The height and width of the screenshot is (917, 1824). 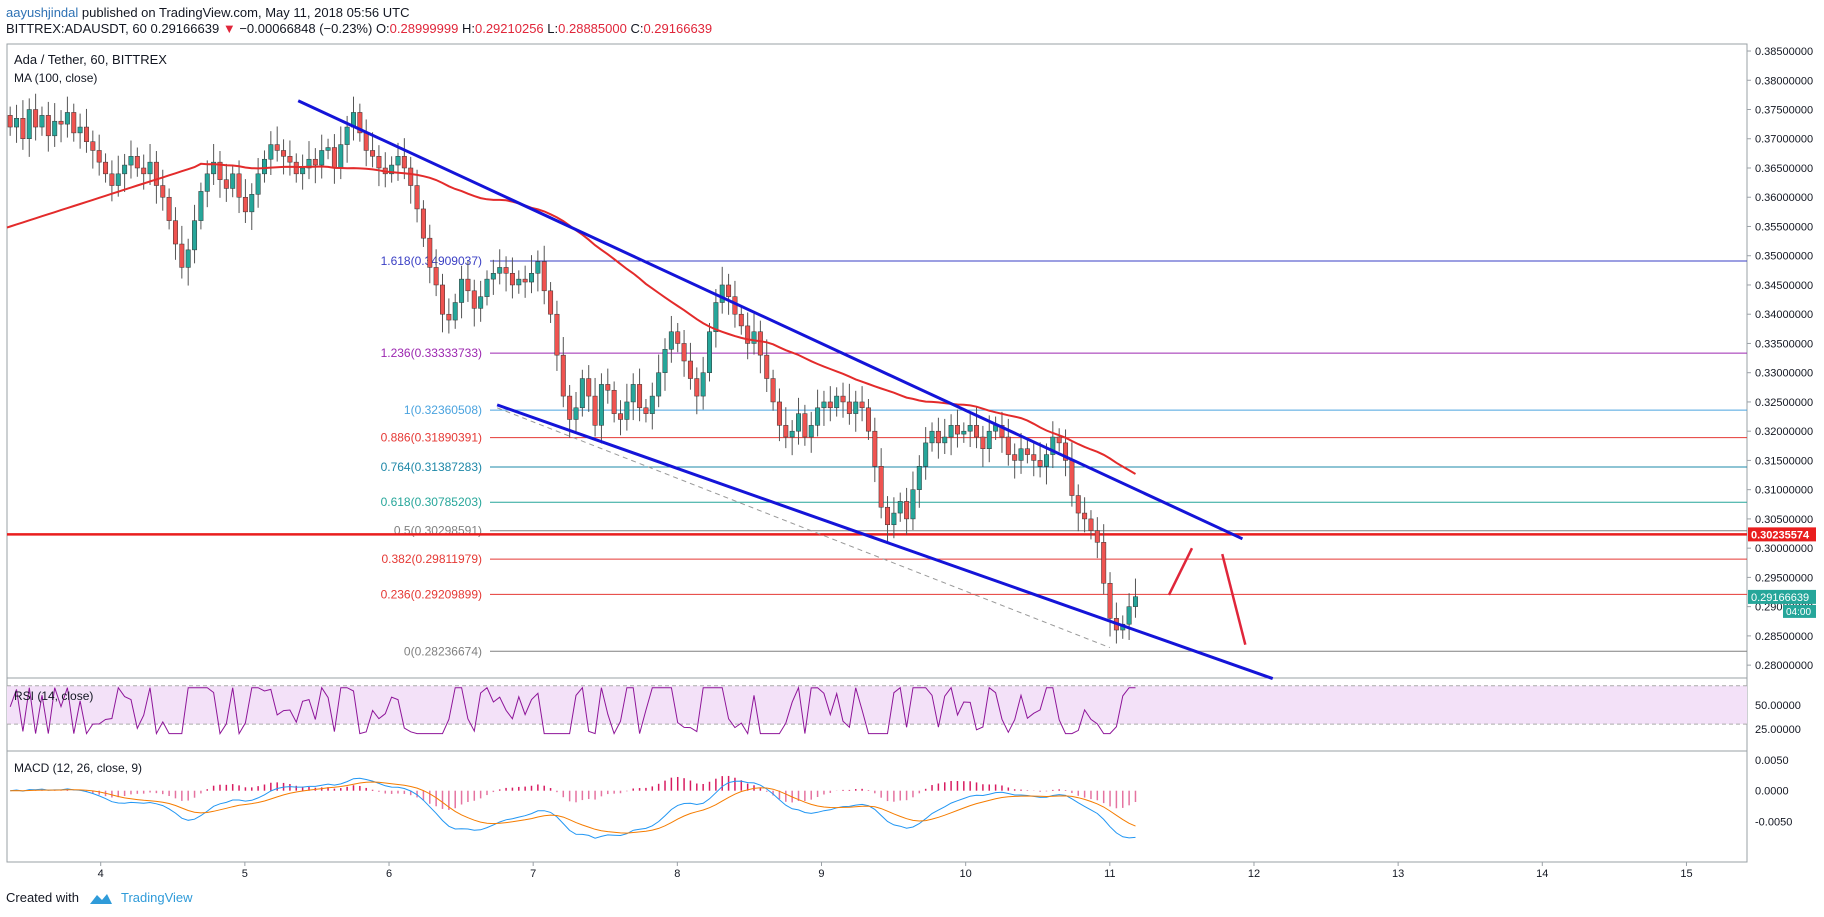 What do you see at coordinates (1109, 874) in the screenshot?
I see `time-tick-label: 11` at bounding box center [1109, 874].